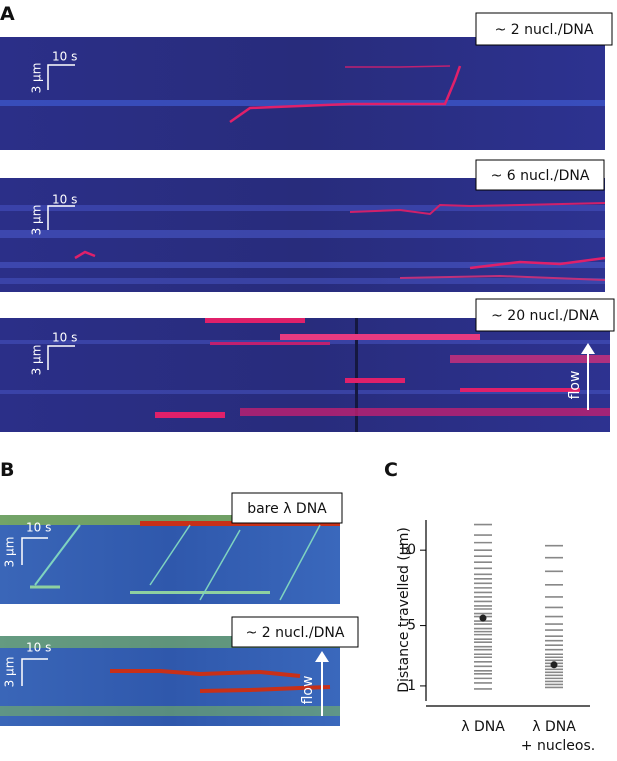 The width and height of the screenshot is (617, 761). I want to click on y-tick-label: 5, so click(411, 626).